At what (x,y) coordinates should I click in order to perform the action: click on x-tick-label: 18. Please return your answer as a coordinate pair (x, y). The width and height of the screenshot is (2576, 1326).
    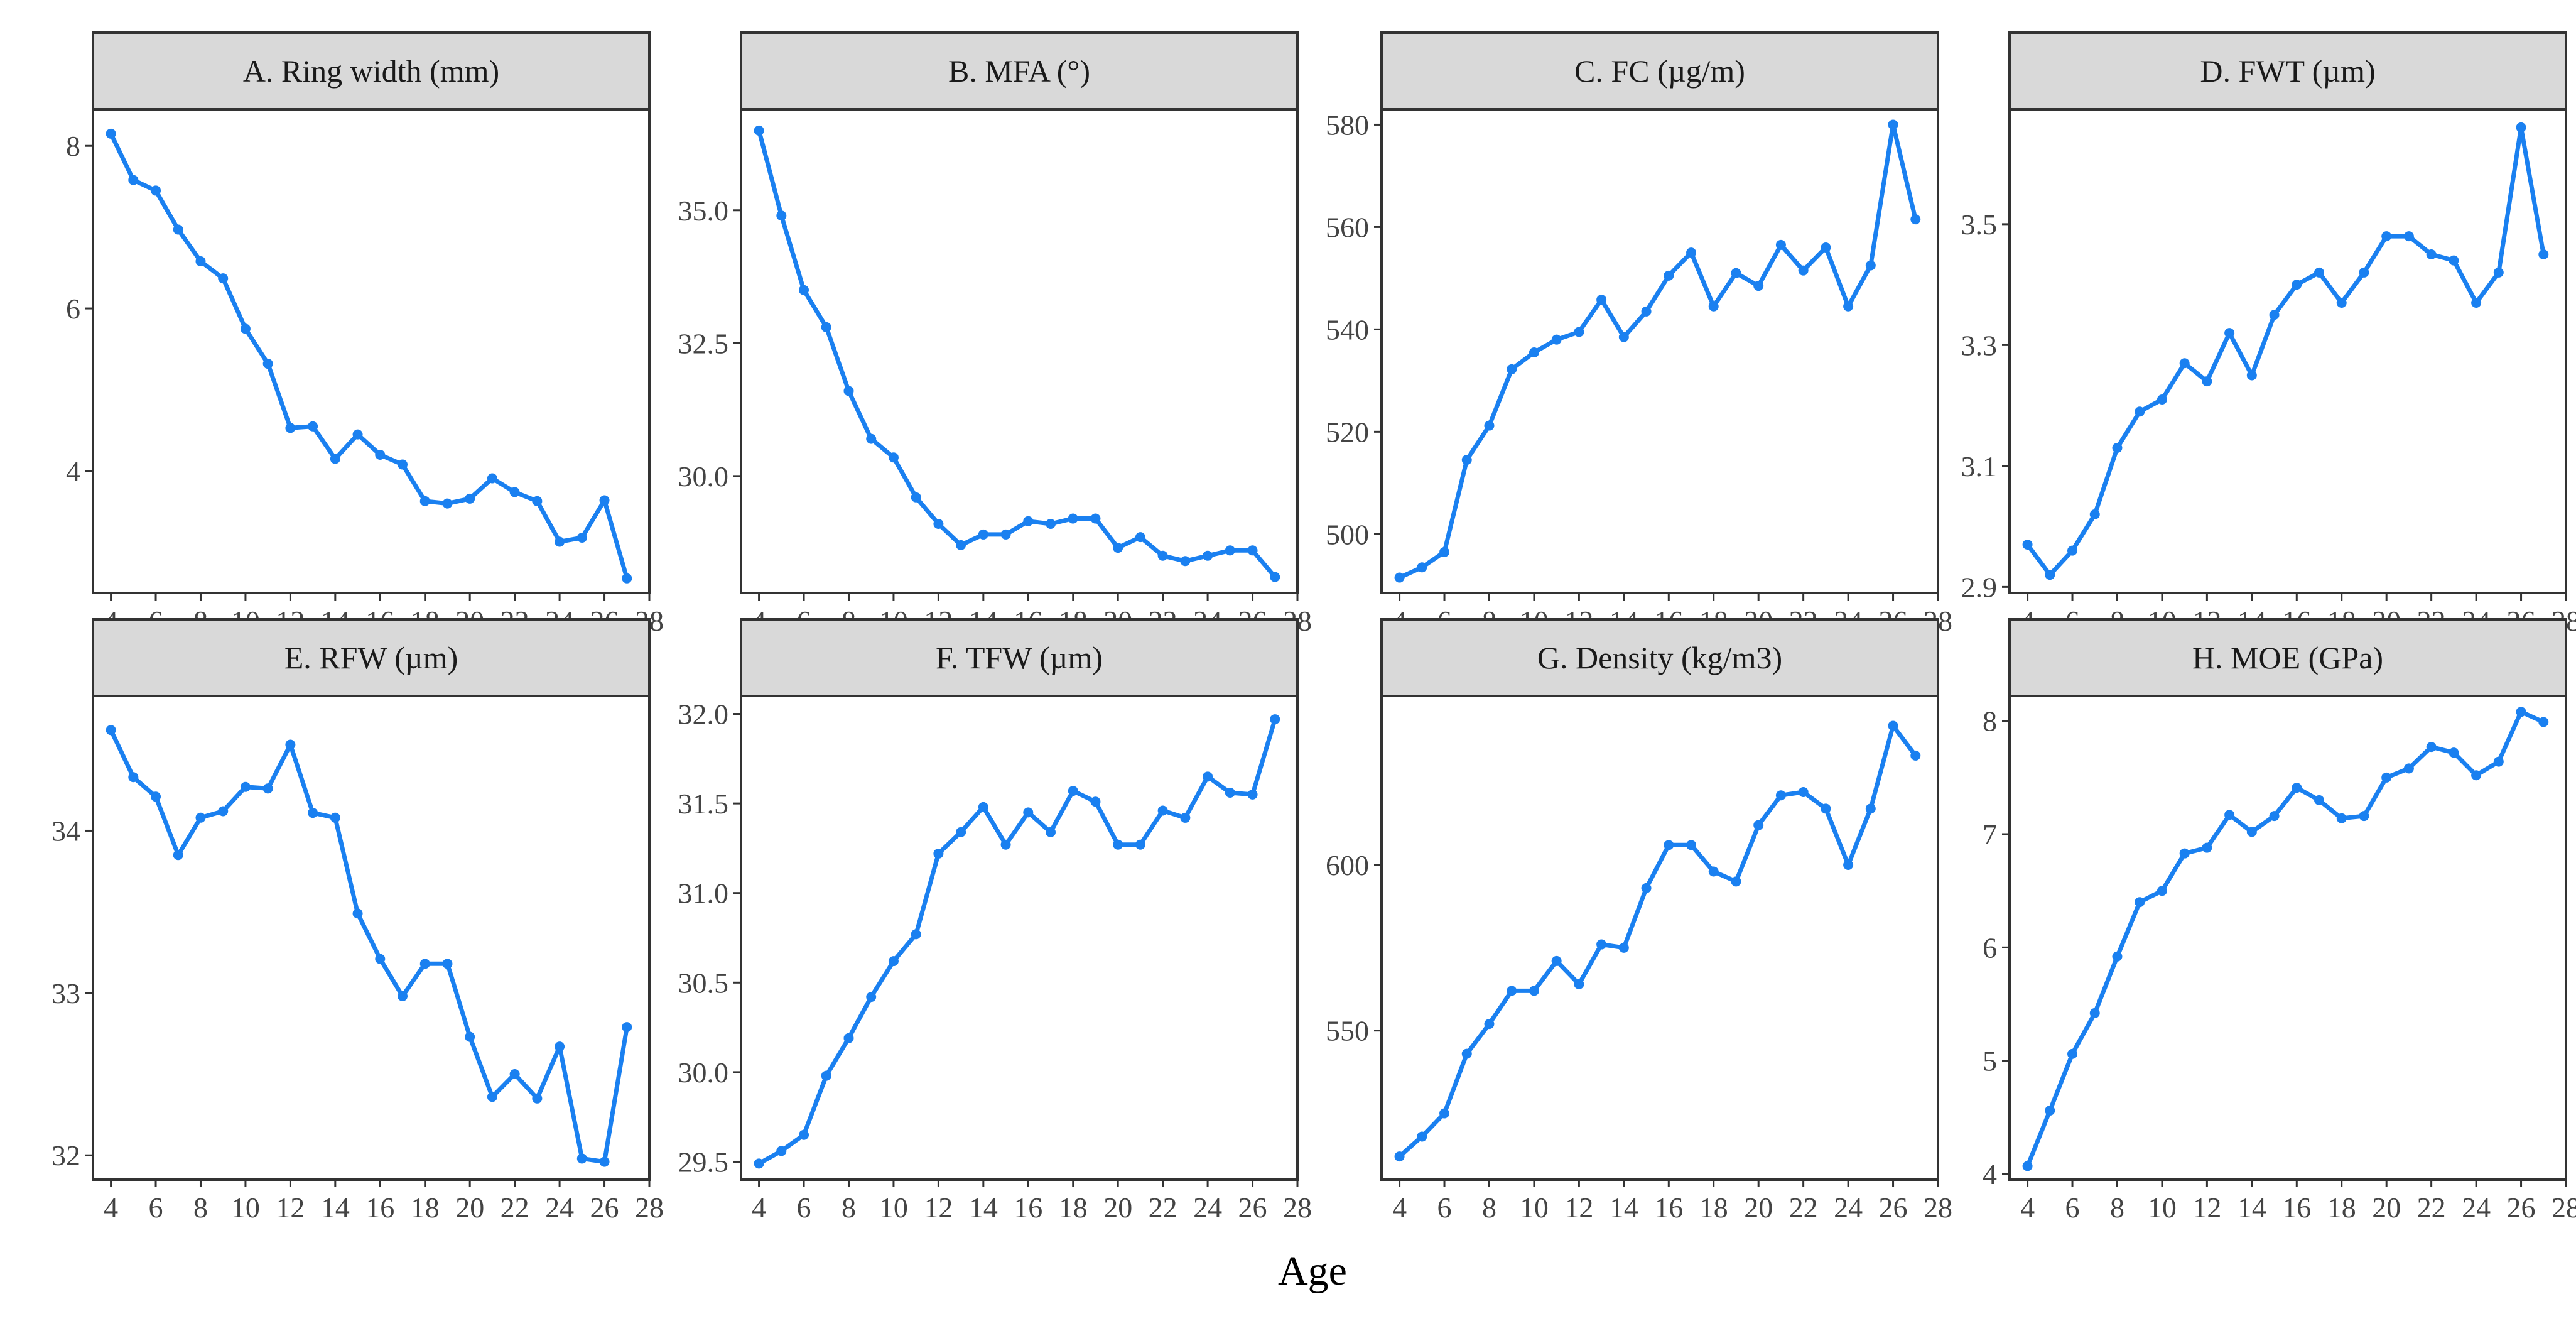
    Looking at the image, I should click on (1074, 1208).